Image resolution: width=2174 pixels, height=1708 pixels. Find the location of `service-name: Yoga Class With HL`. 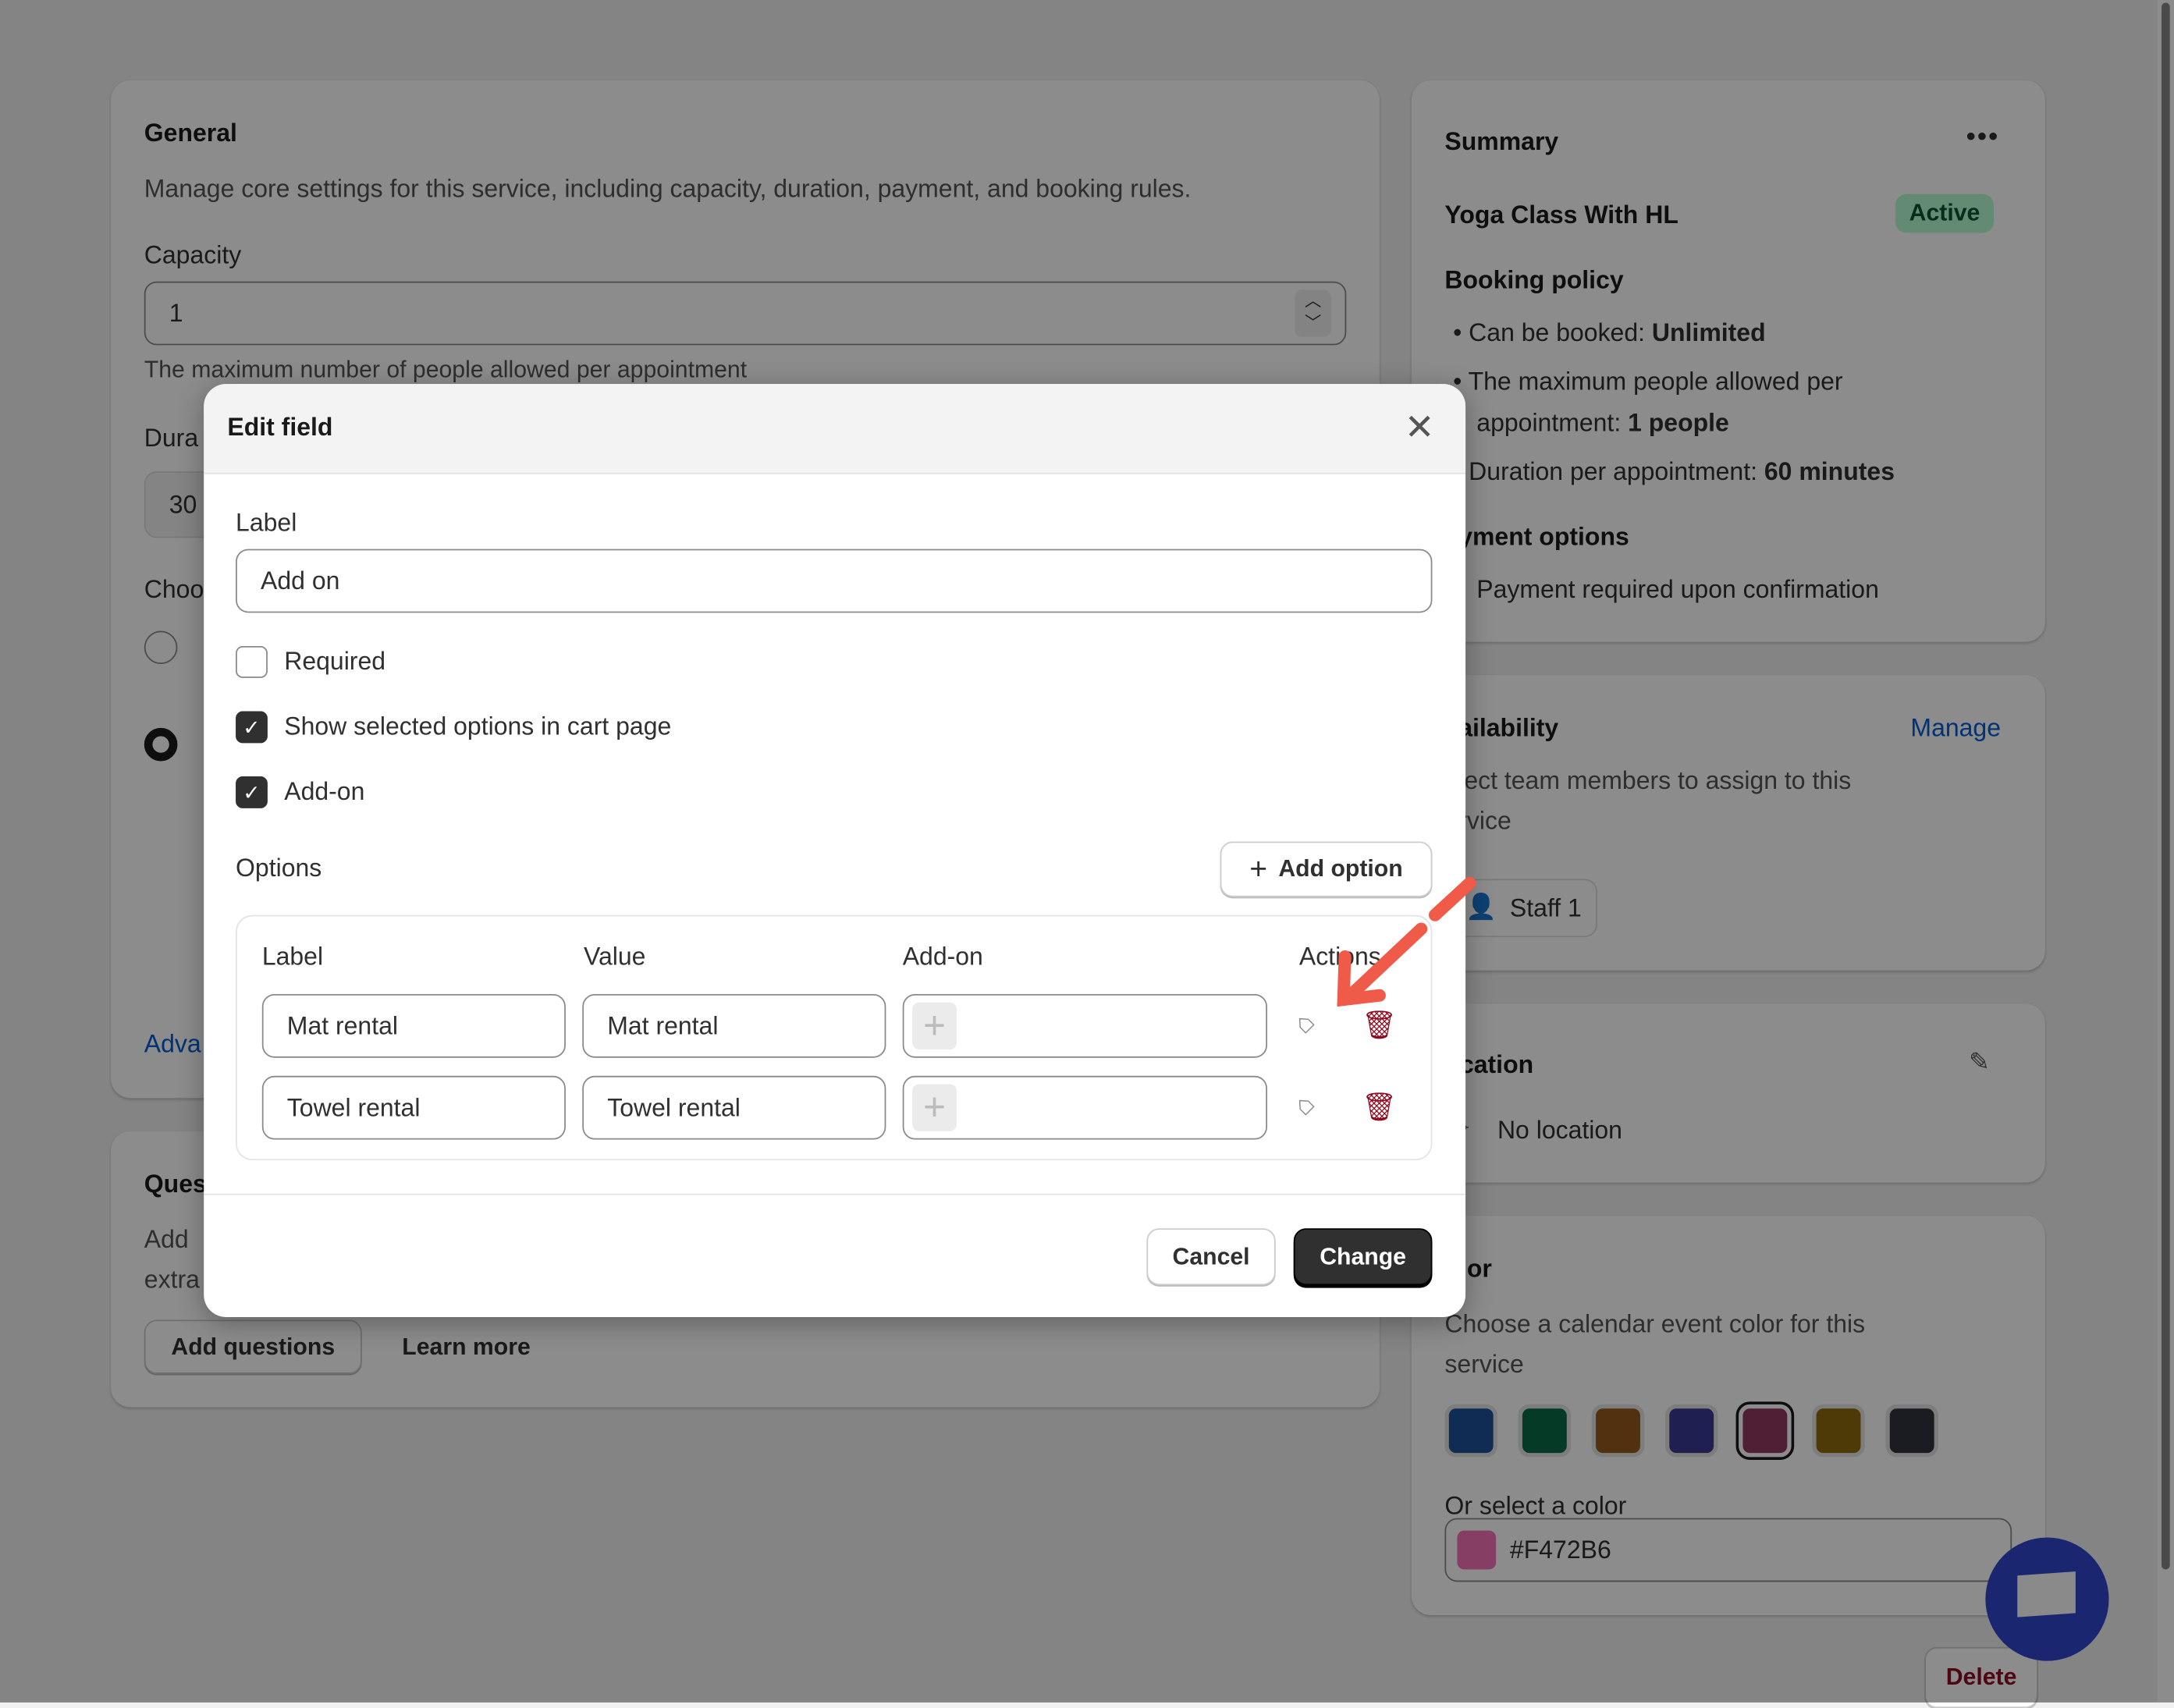

service-name: Yoga Class With HL is located at coordinates (1561, 215).